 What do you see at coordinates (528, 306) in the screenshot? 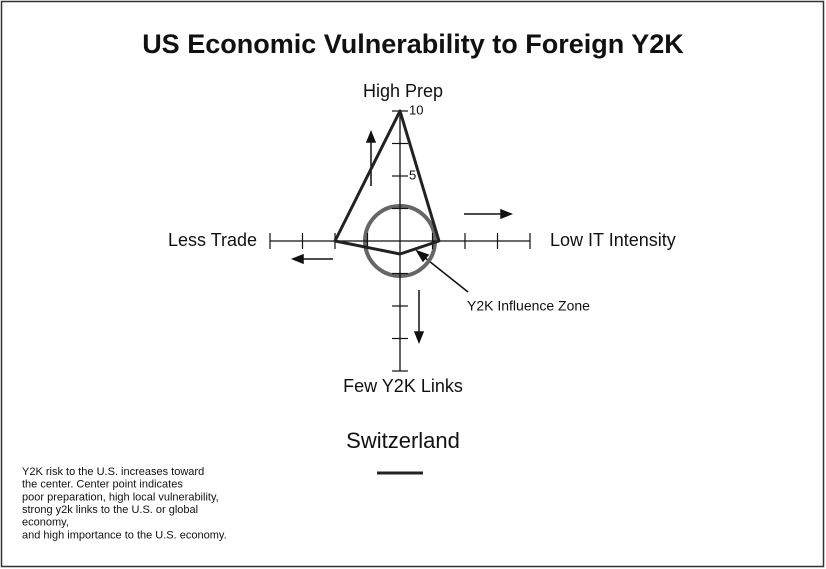
I see `annotation: Y2K Influence Zone` at bounding box center [528, 306].